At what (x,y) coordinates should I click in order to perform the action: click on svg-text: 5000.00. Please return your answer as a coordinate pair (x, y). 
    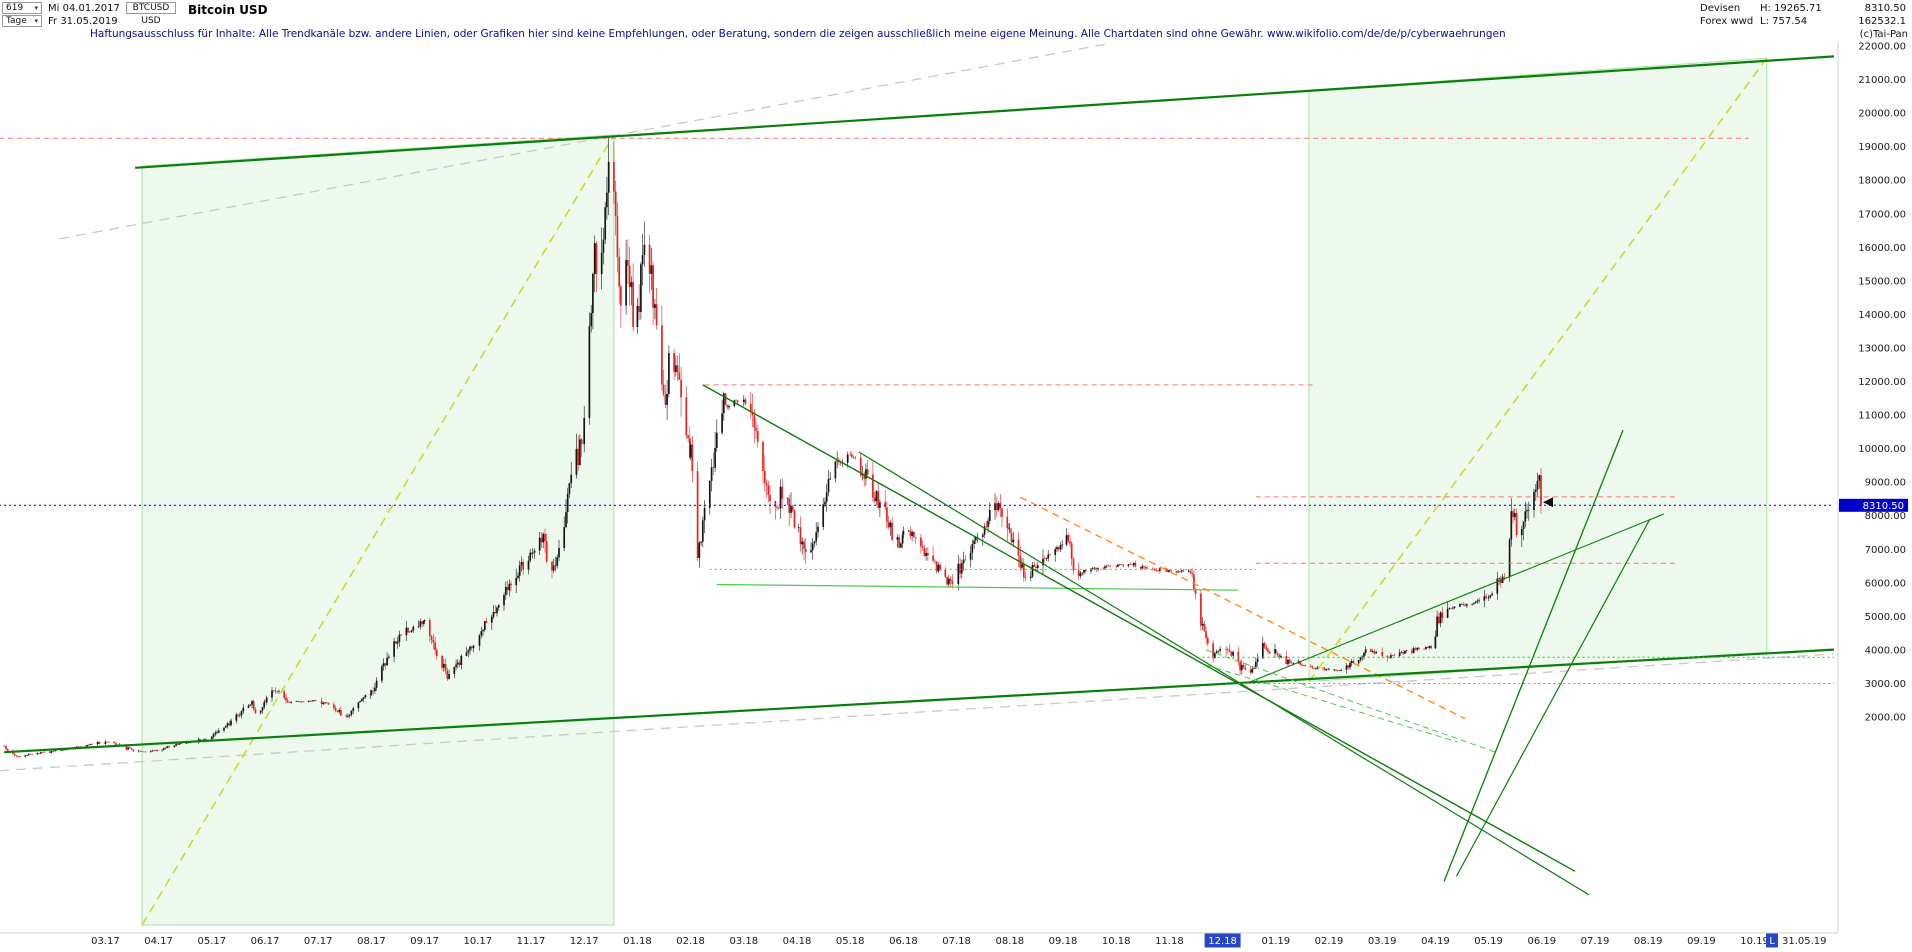
    Looking at the image, I should click on (1885, 617).